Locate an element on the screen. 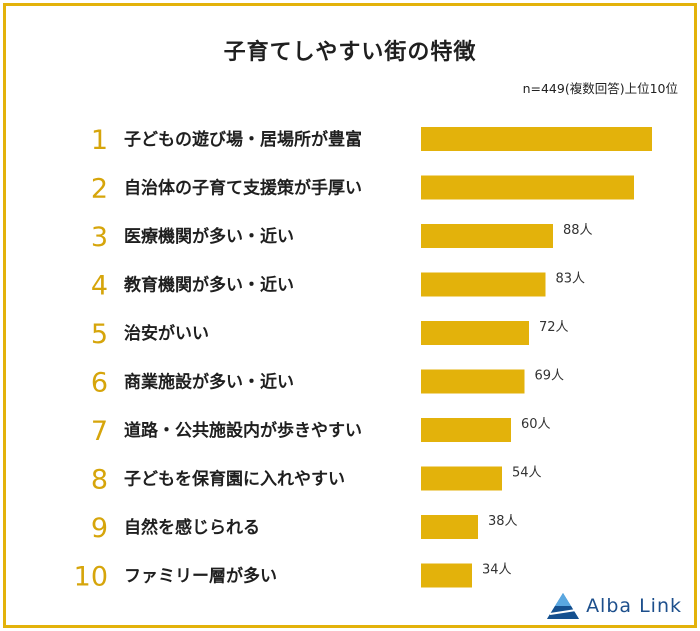  sample-note: n=449(複数回答)上位10位 is located at coordinates (600, 88).